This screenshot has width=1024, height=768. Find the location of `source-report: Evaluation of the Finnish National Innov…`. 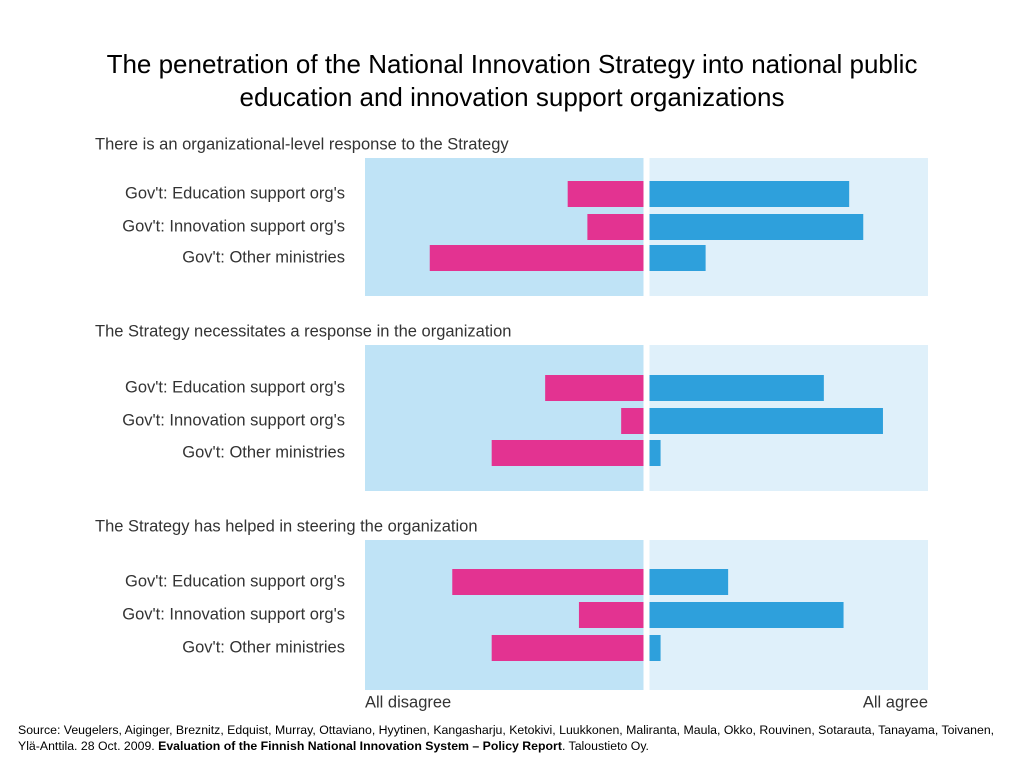

source-report: Evaluation of the Finnish National Innov… is located at coordinates (360, 746).